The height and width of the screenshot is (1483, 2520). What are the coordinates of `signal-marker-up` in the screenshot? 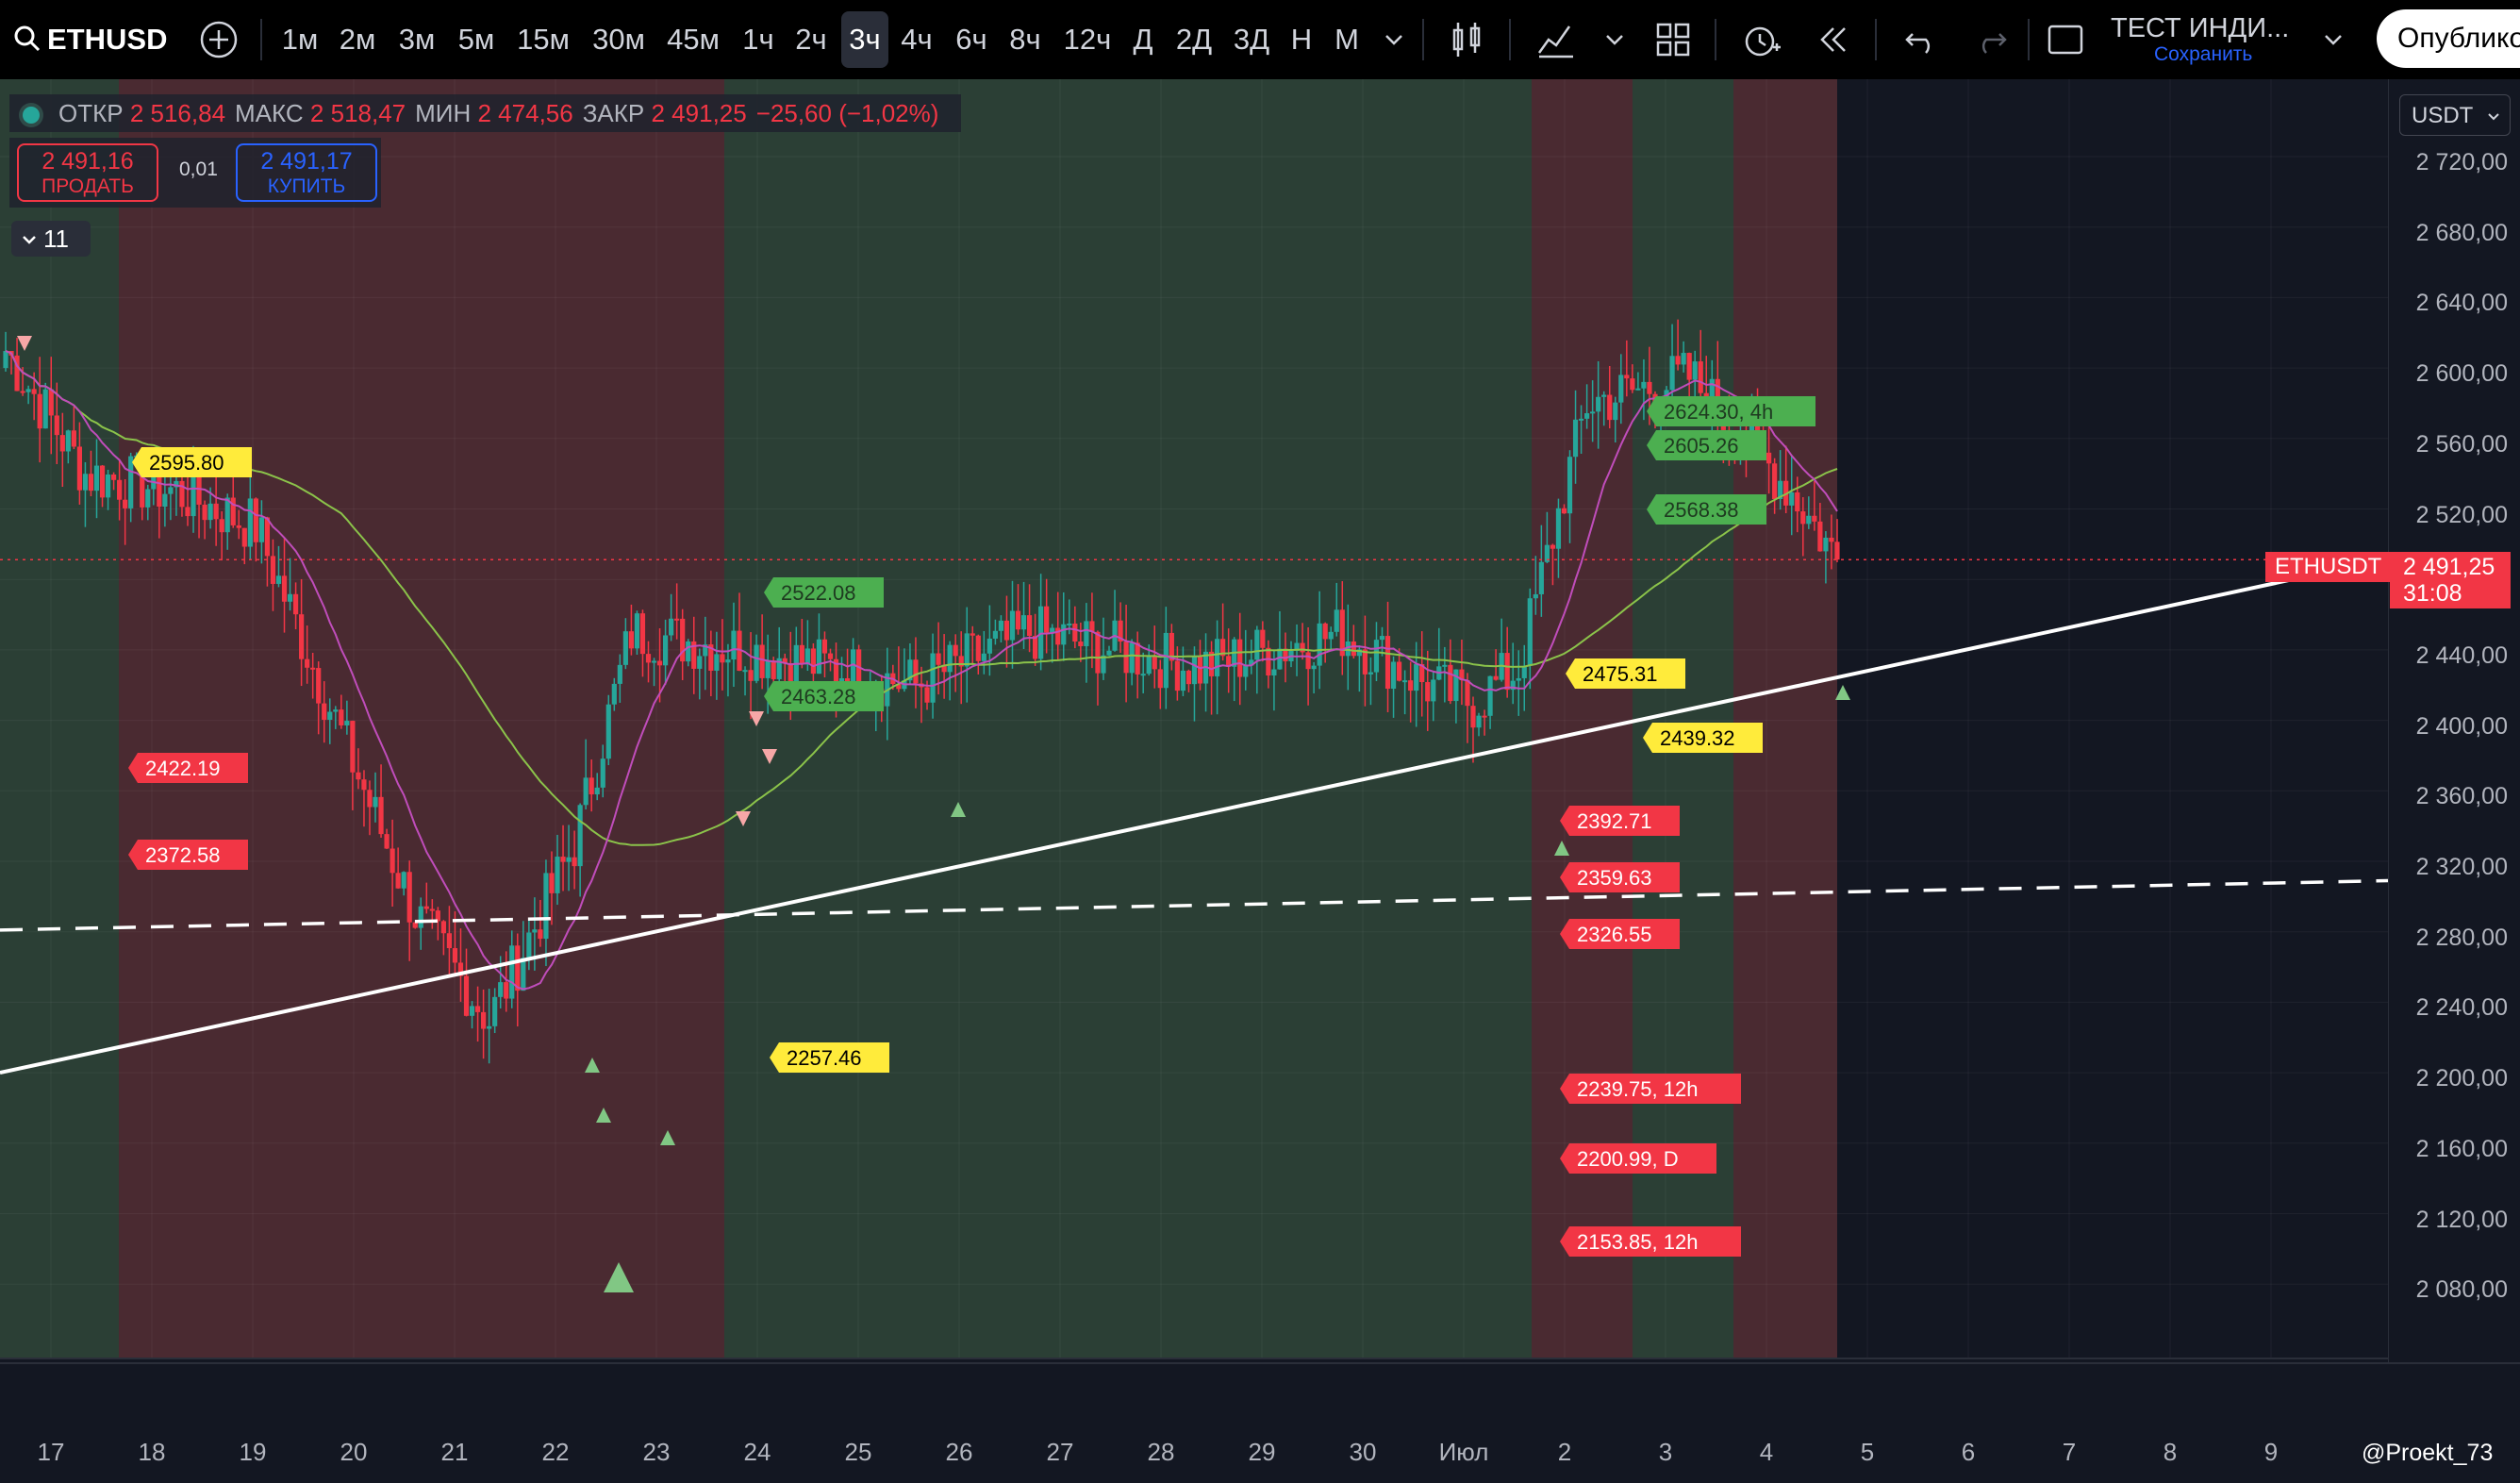 It's located at (1561, 848).